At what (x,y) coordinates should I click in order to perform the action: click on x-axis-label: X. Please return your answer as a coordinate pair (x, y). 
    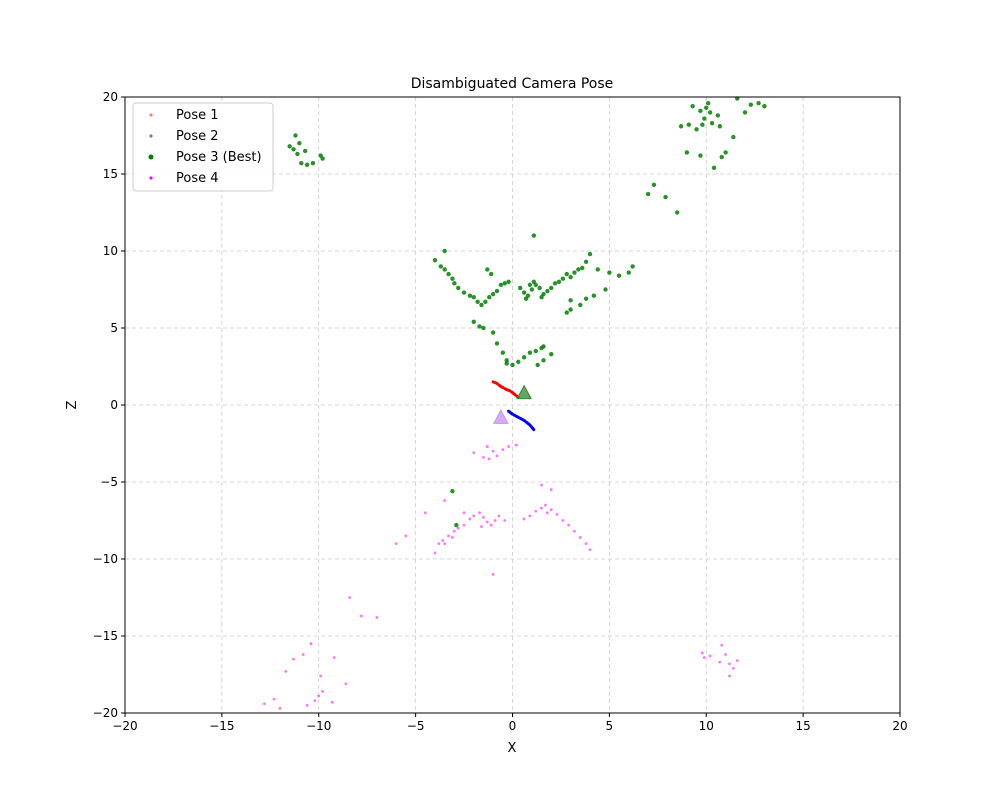
    Looking at the image, I should click on (512, 748).